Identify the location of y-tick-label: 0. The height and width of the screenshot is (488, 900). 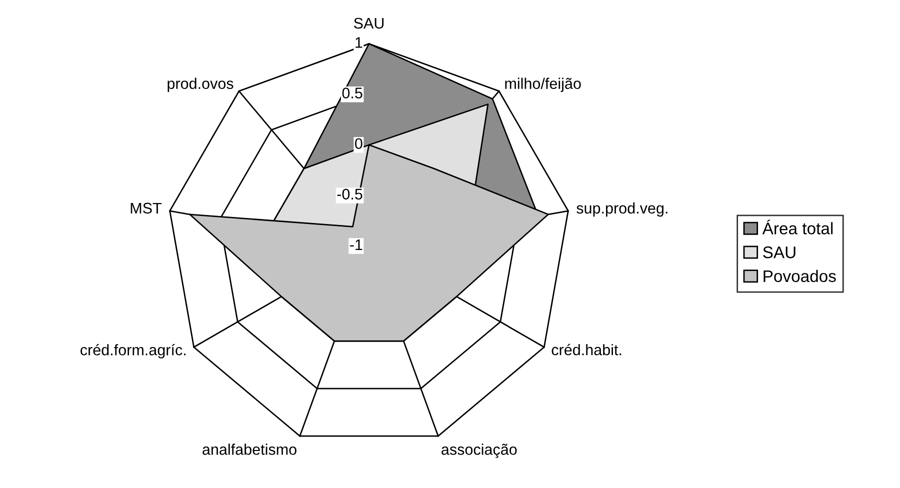
(358, 144).